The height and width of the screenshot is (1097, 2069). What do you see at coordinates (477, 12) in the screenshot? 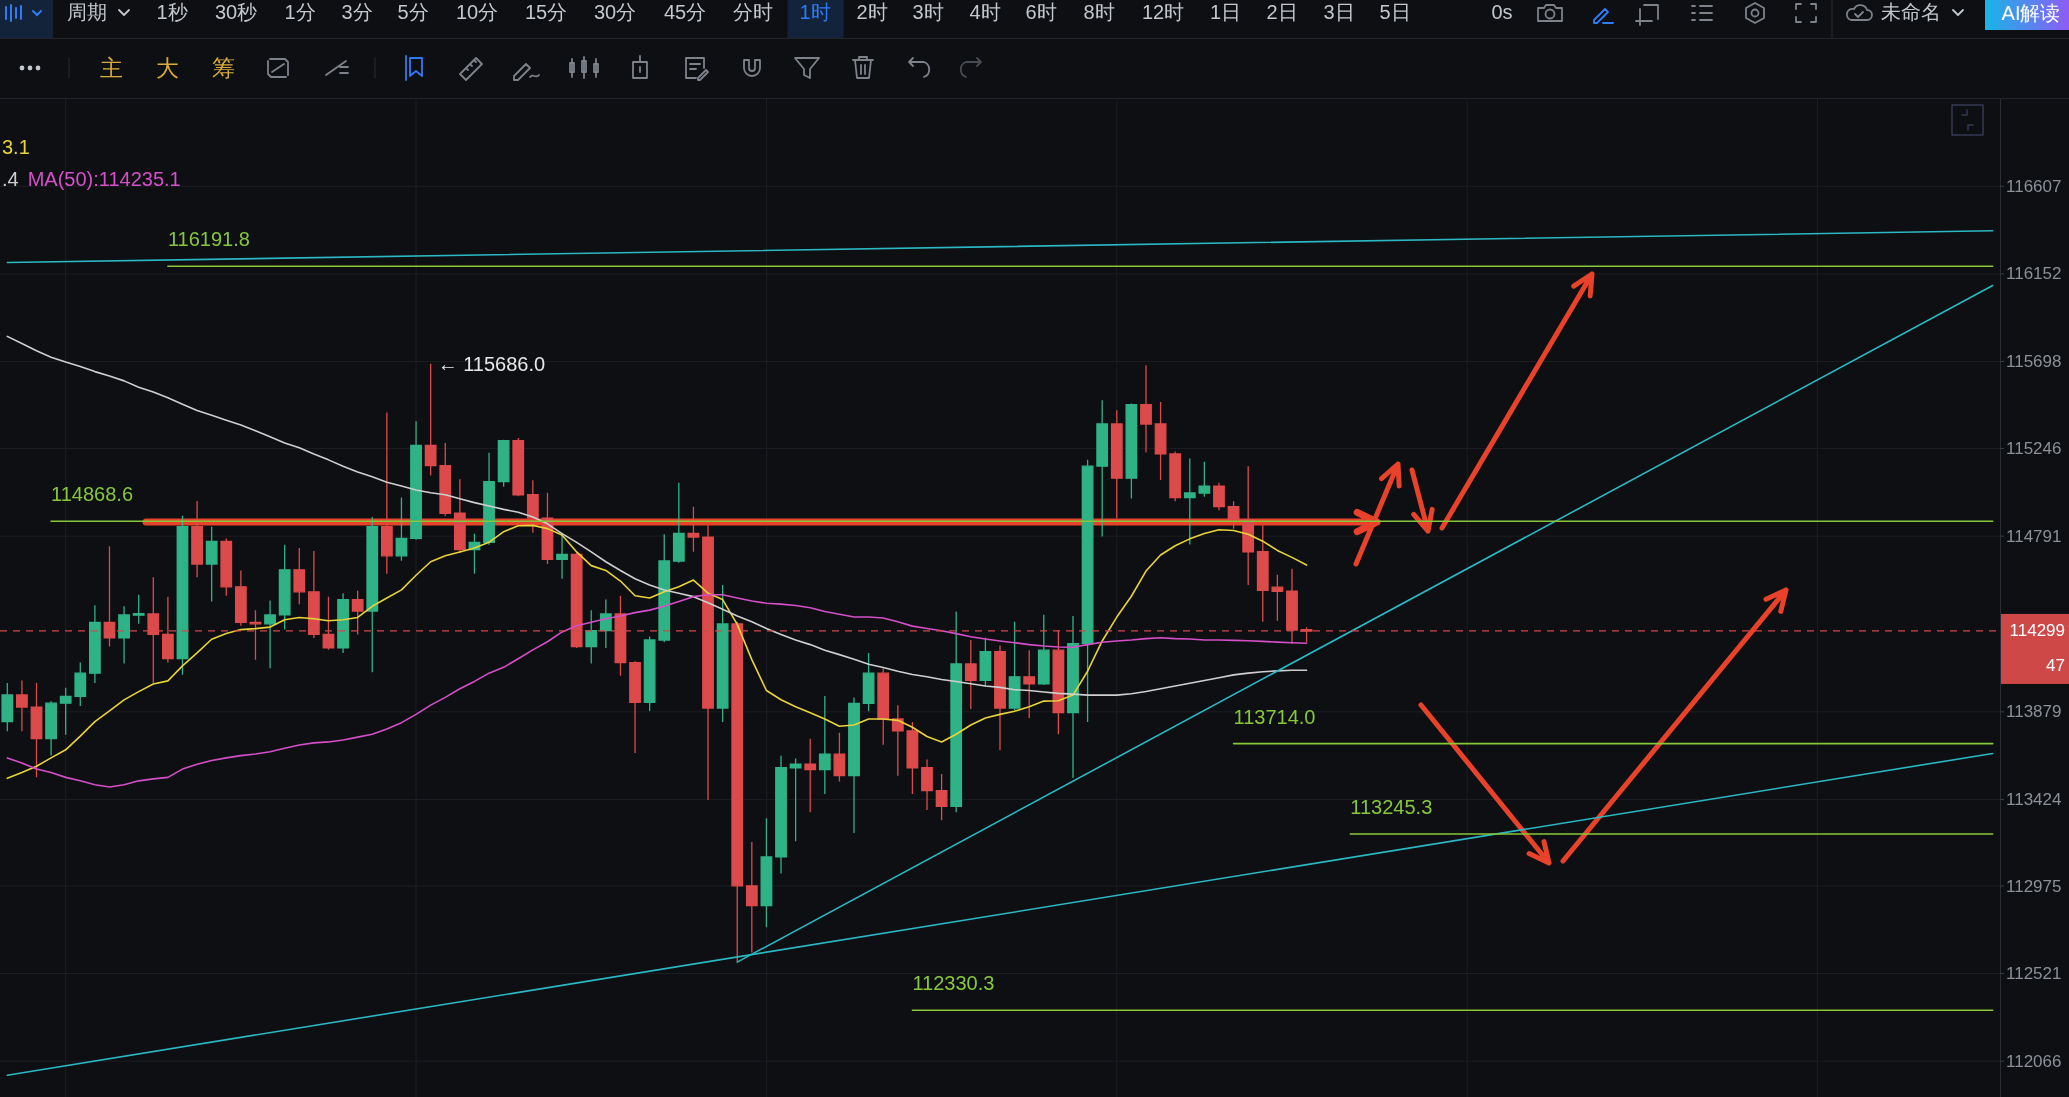
I see `toolbar-label: 10分` at bounding box center [477, 12].